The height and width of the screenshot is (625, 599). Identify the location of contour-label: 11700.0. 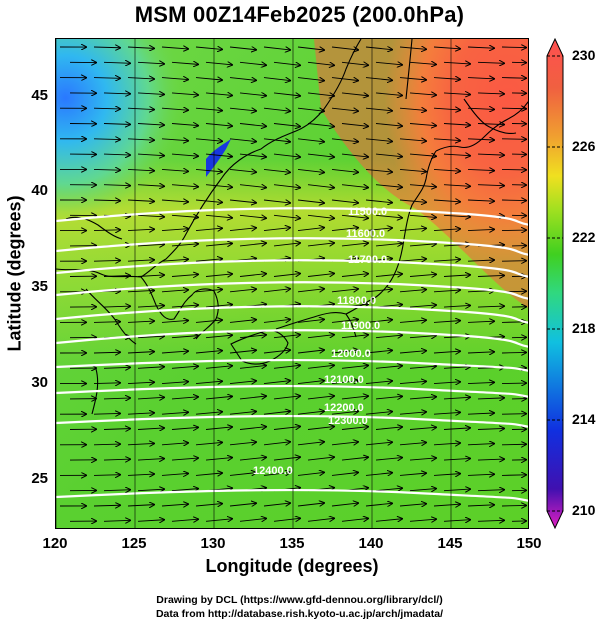
(367, 260).